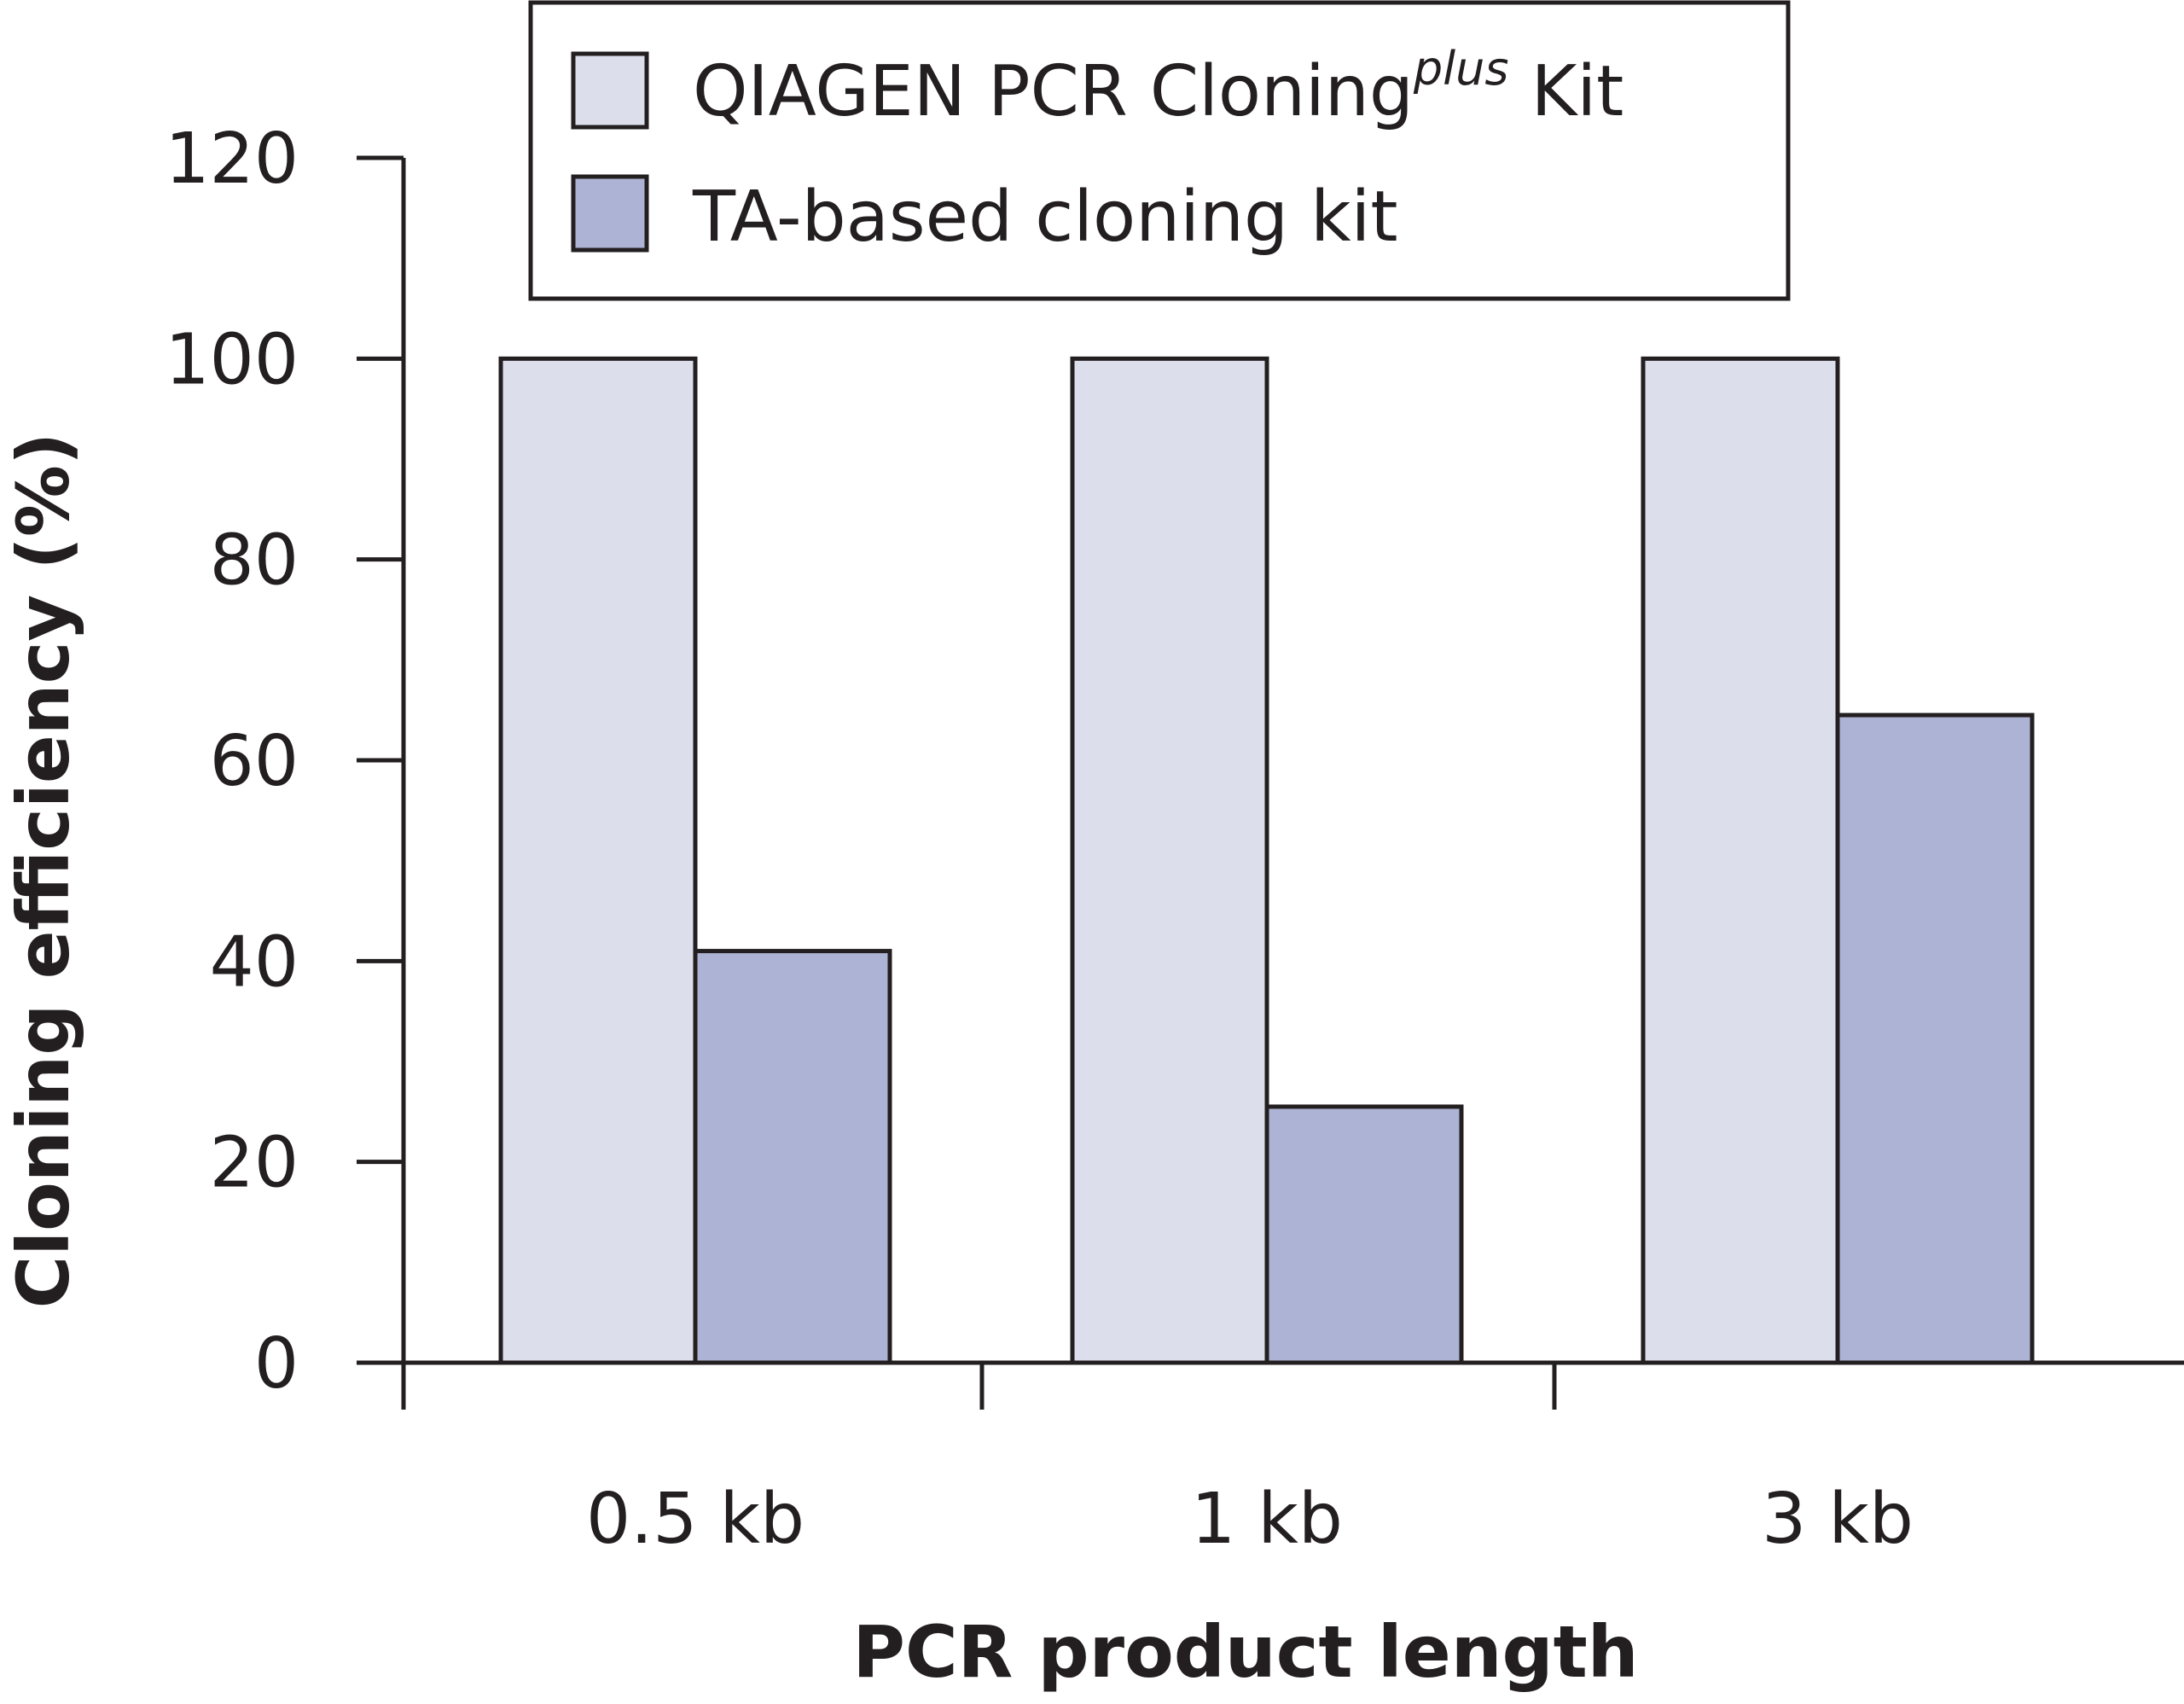  I want to click on legend-swatch-qiagen, so click(610, 90).